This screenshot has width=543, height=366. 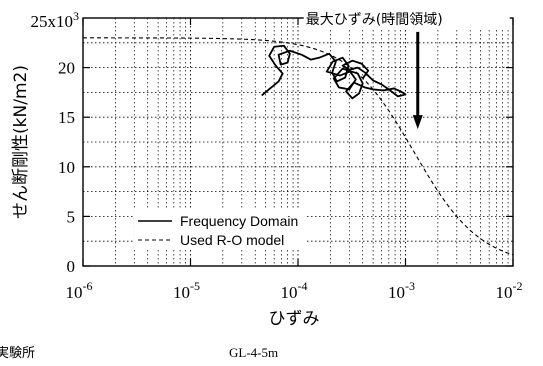 I want to click on legend-background, so click(x=220, y=229).